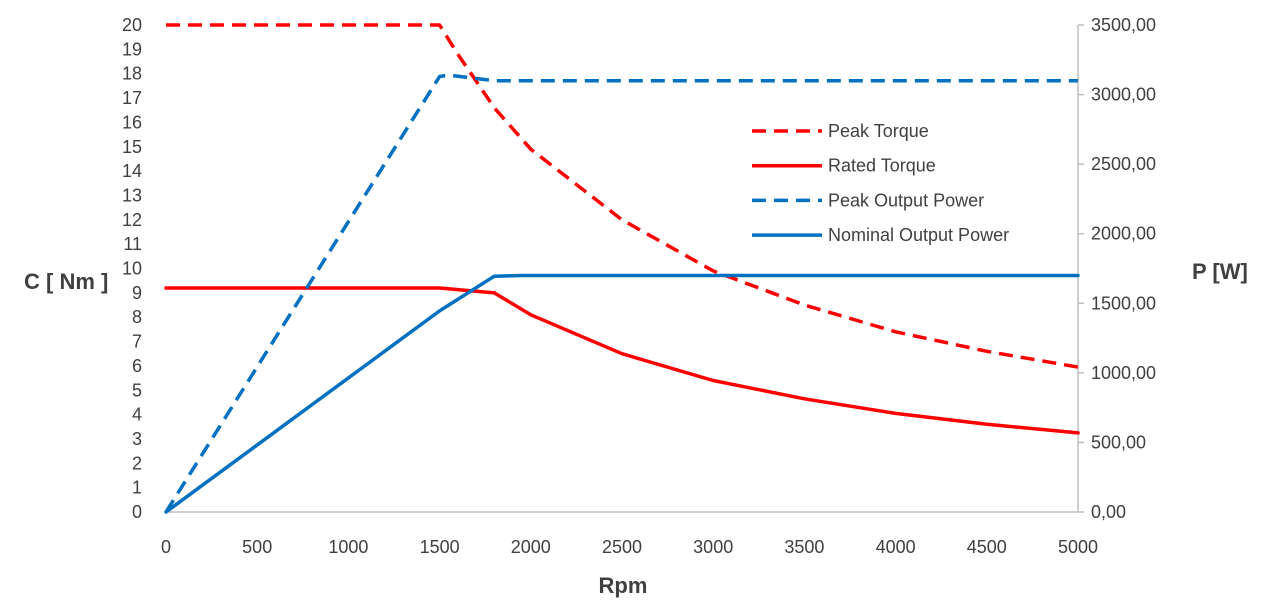  Describe the element at coordinates (1220, 271) in the screenshot. I see `y-right-axis-title: P [W]` at that location.